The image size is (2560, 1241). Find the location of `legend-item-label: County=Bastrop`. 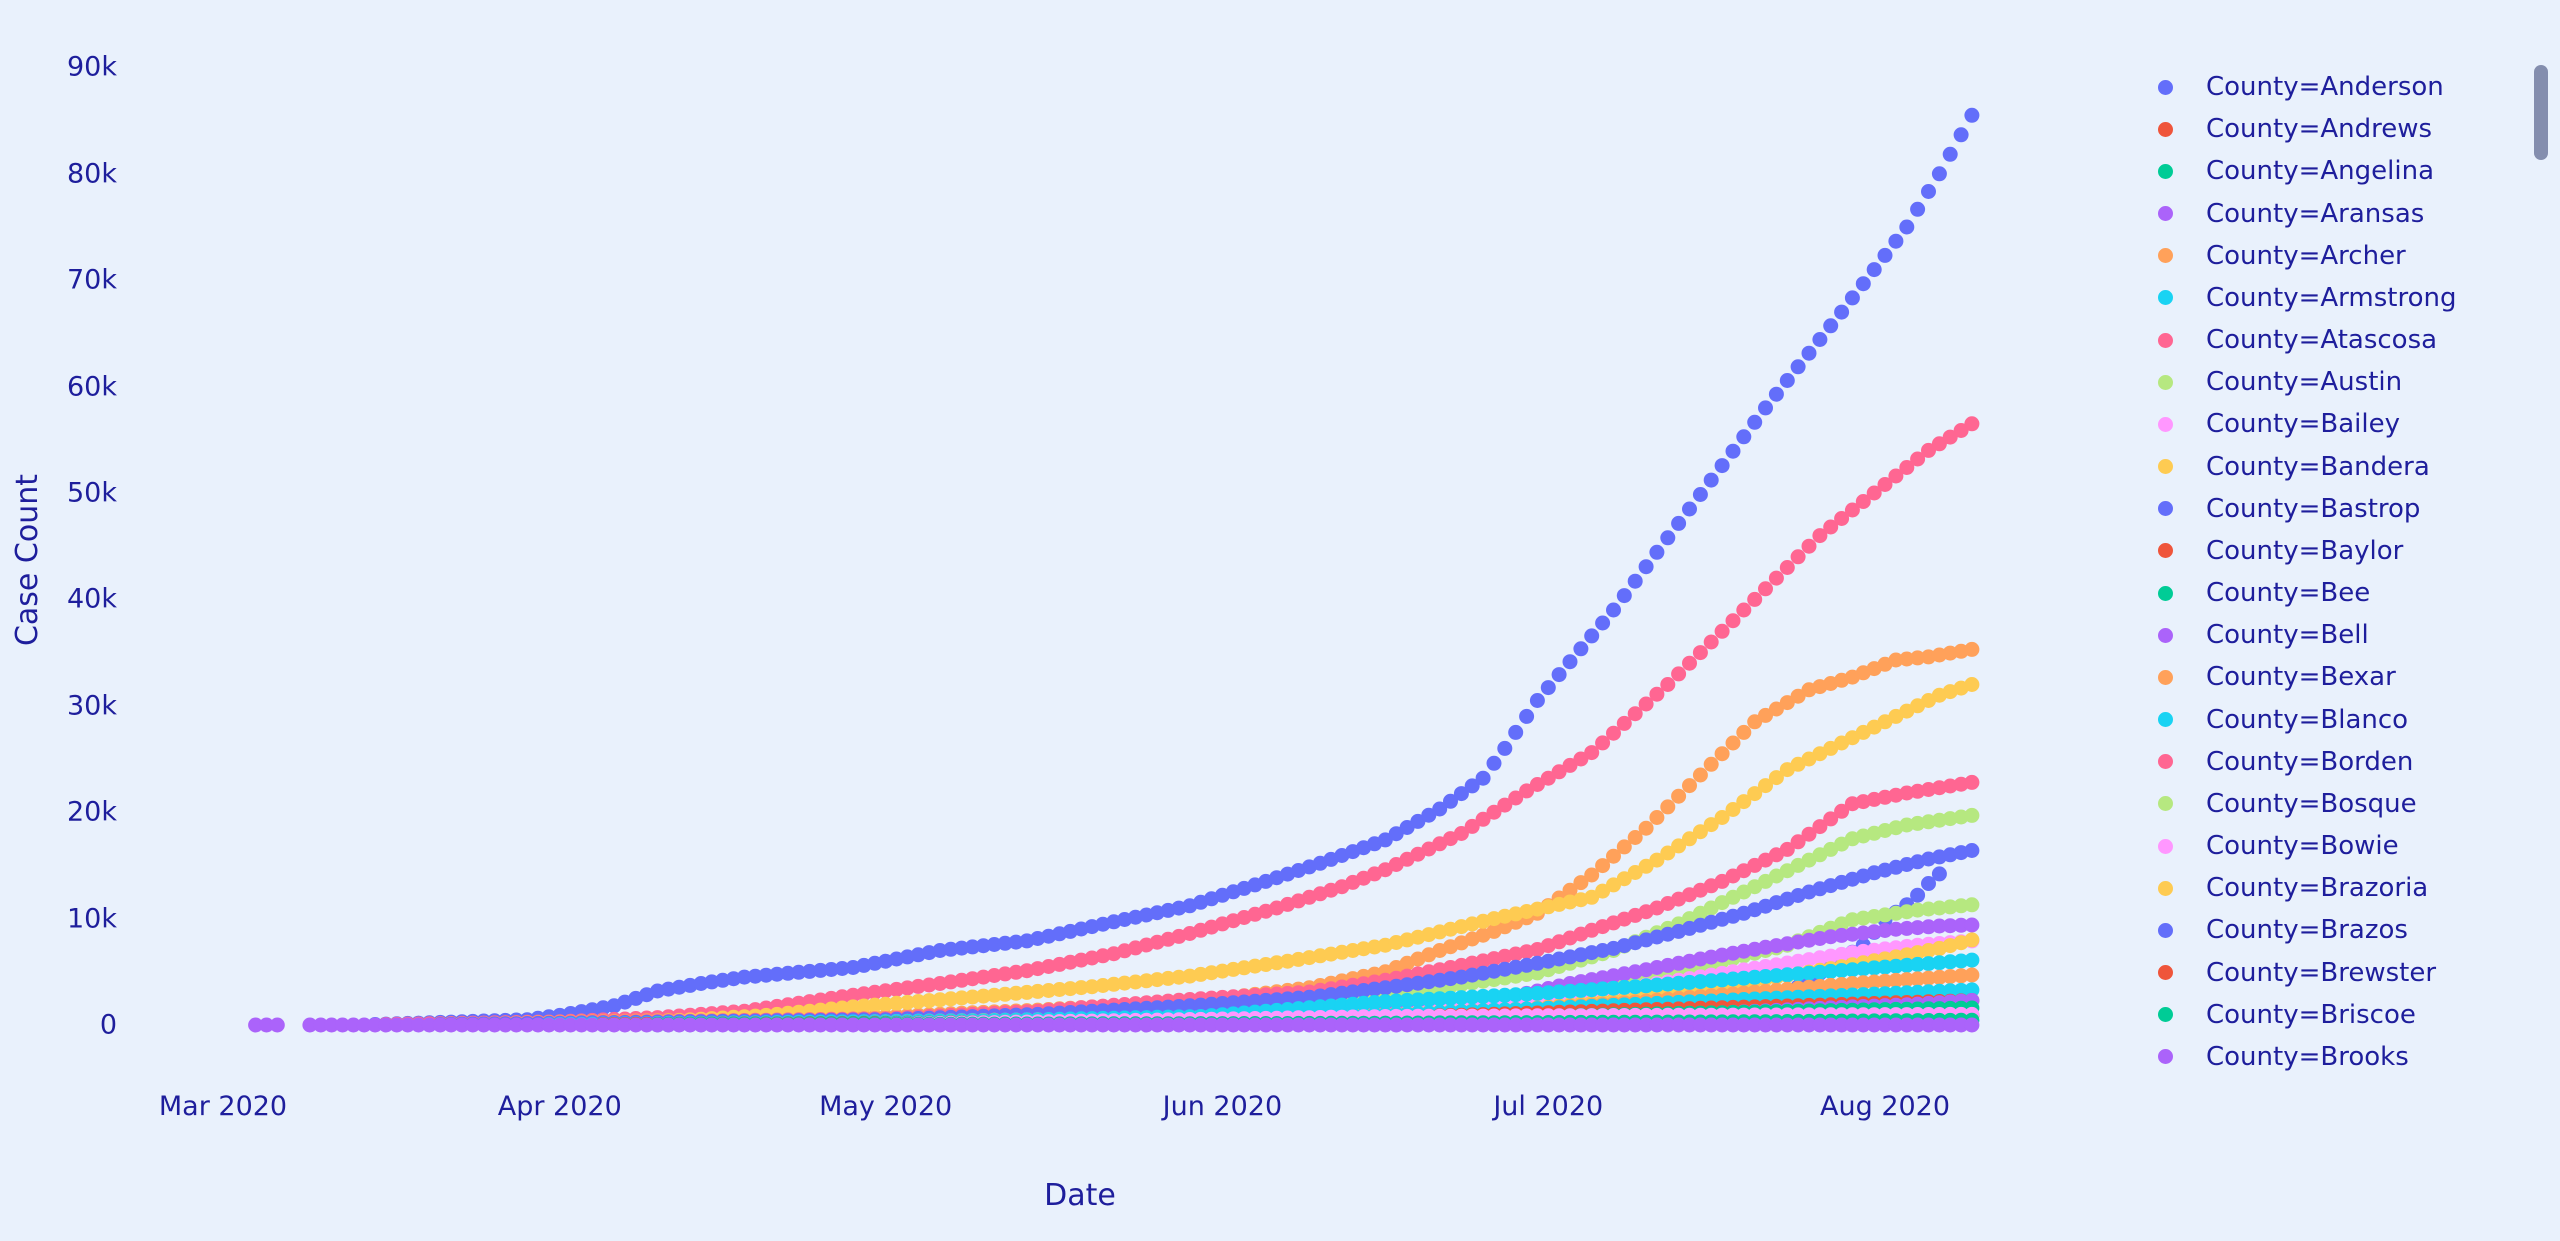

legend-item-label: County=Bastrop is located at coordinates (2313, 508).